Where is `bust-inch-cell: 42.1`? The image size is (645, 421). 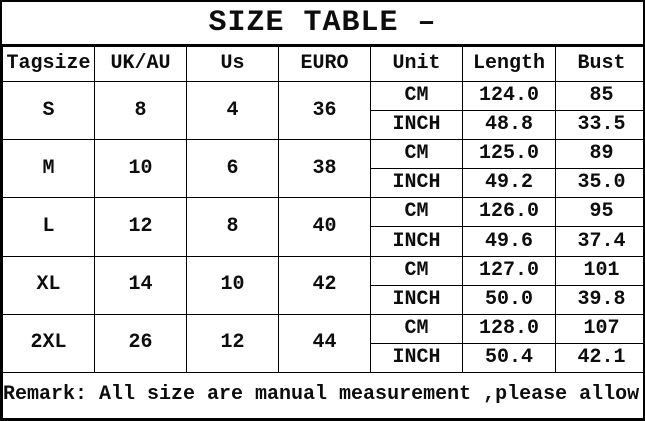
bust-inch-cell: 42.1 is located at coordinates (600, 357).